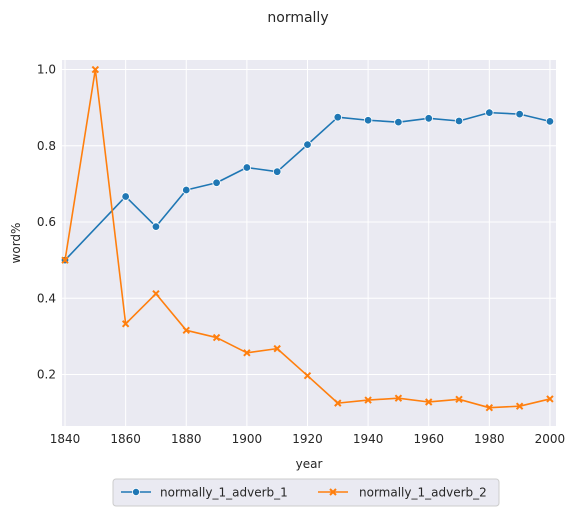  I want to click on x-tick-label: 1920, so click(307, 439).